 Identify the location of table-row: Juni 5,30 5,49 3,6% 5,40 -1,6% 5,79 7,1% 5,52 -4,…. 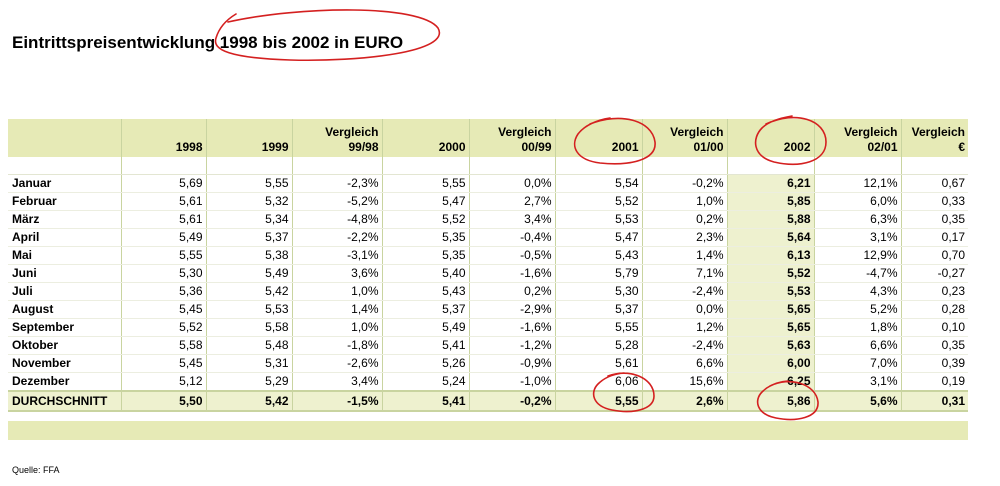
(488, 273).